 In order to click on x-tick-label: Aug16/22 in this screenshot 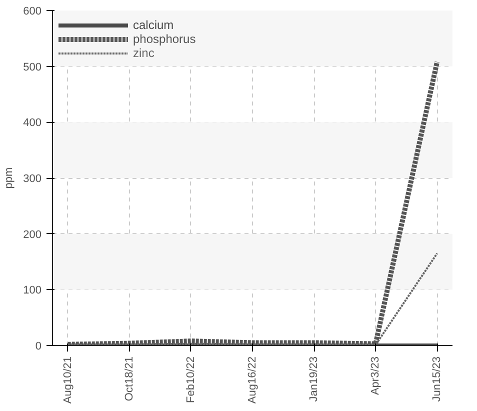, I will do `click(252, 380)`.